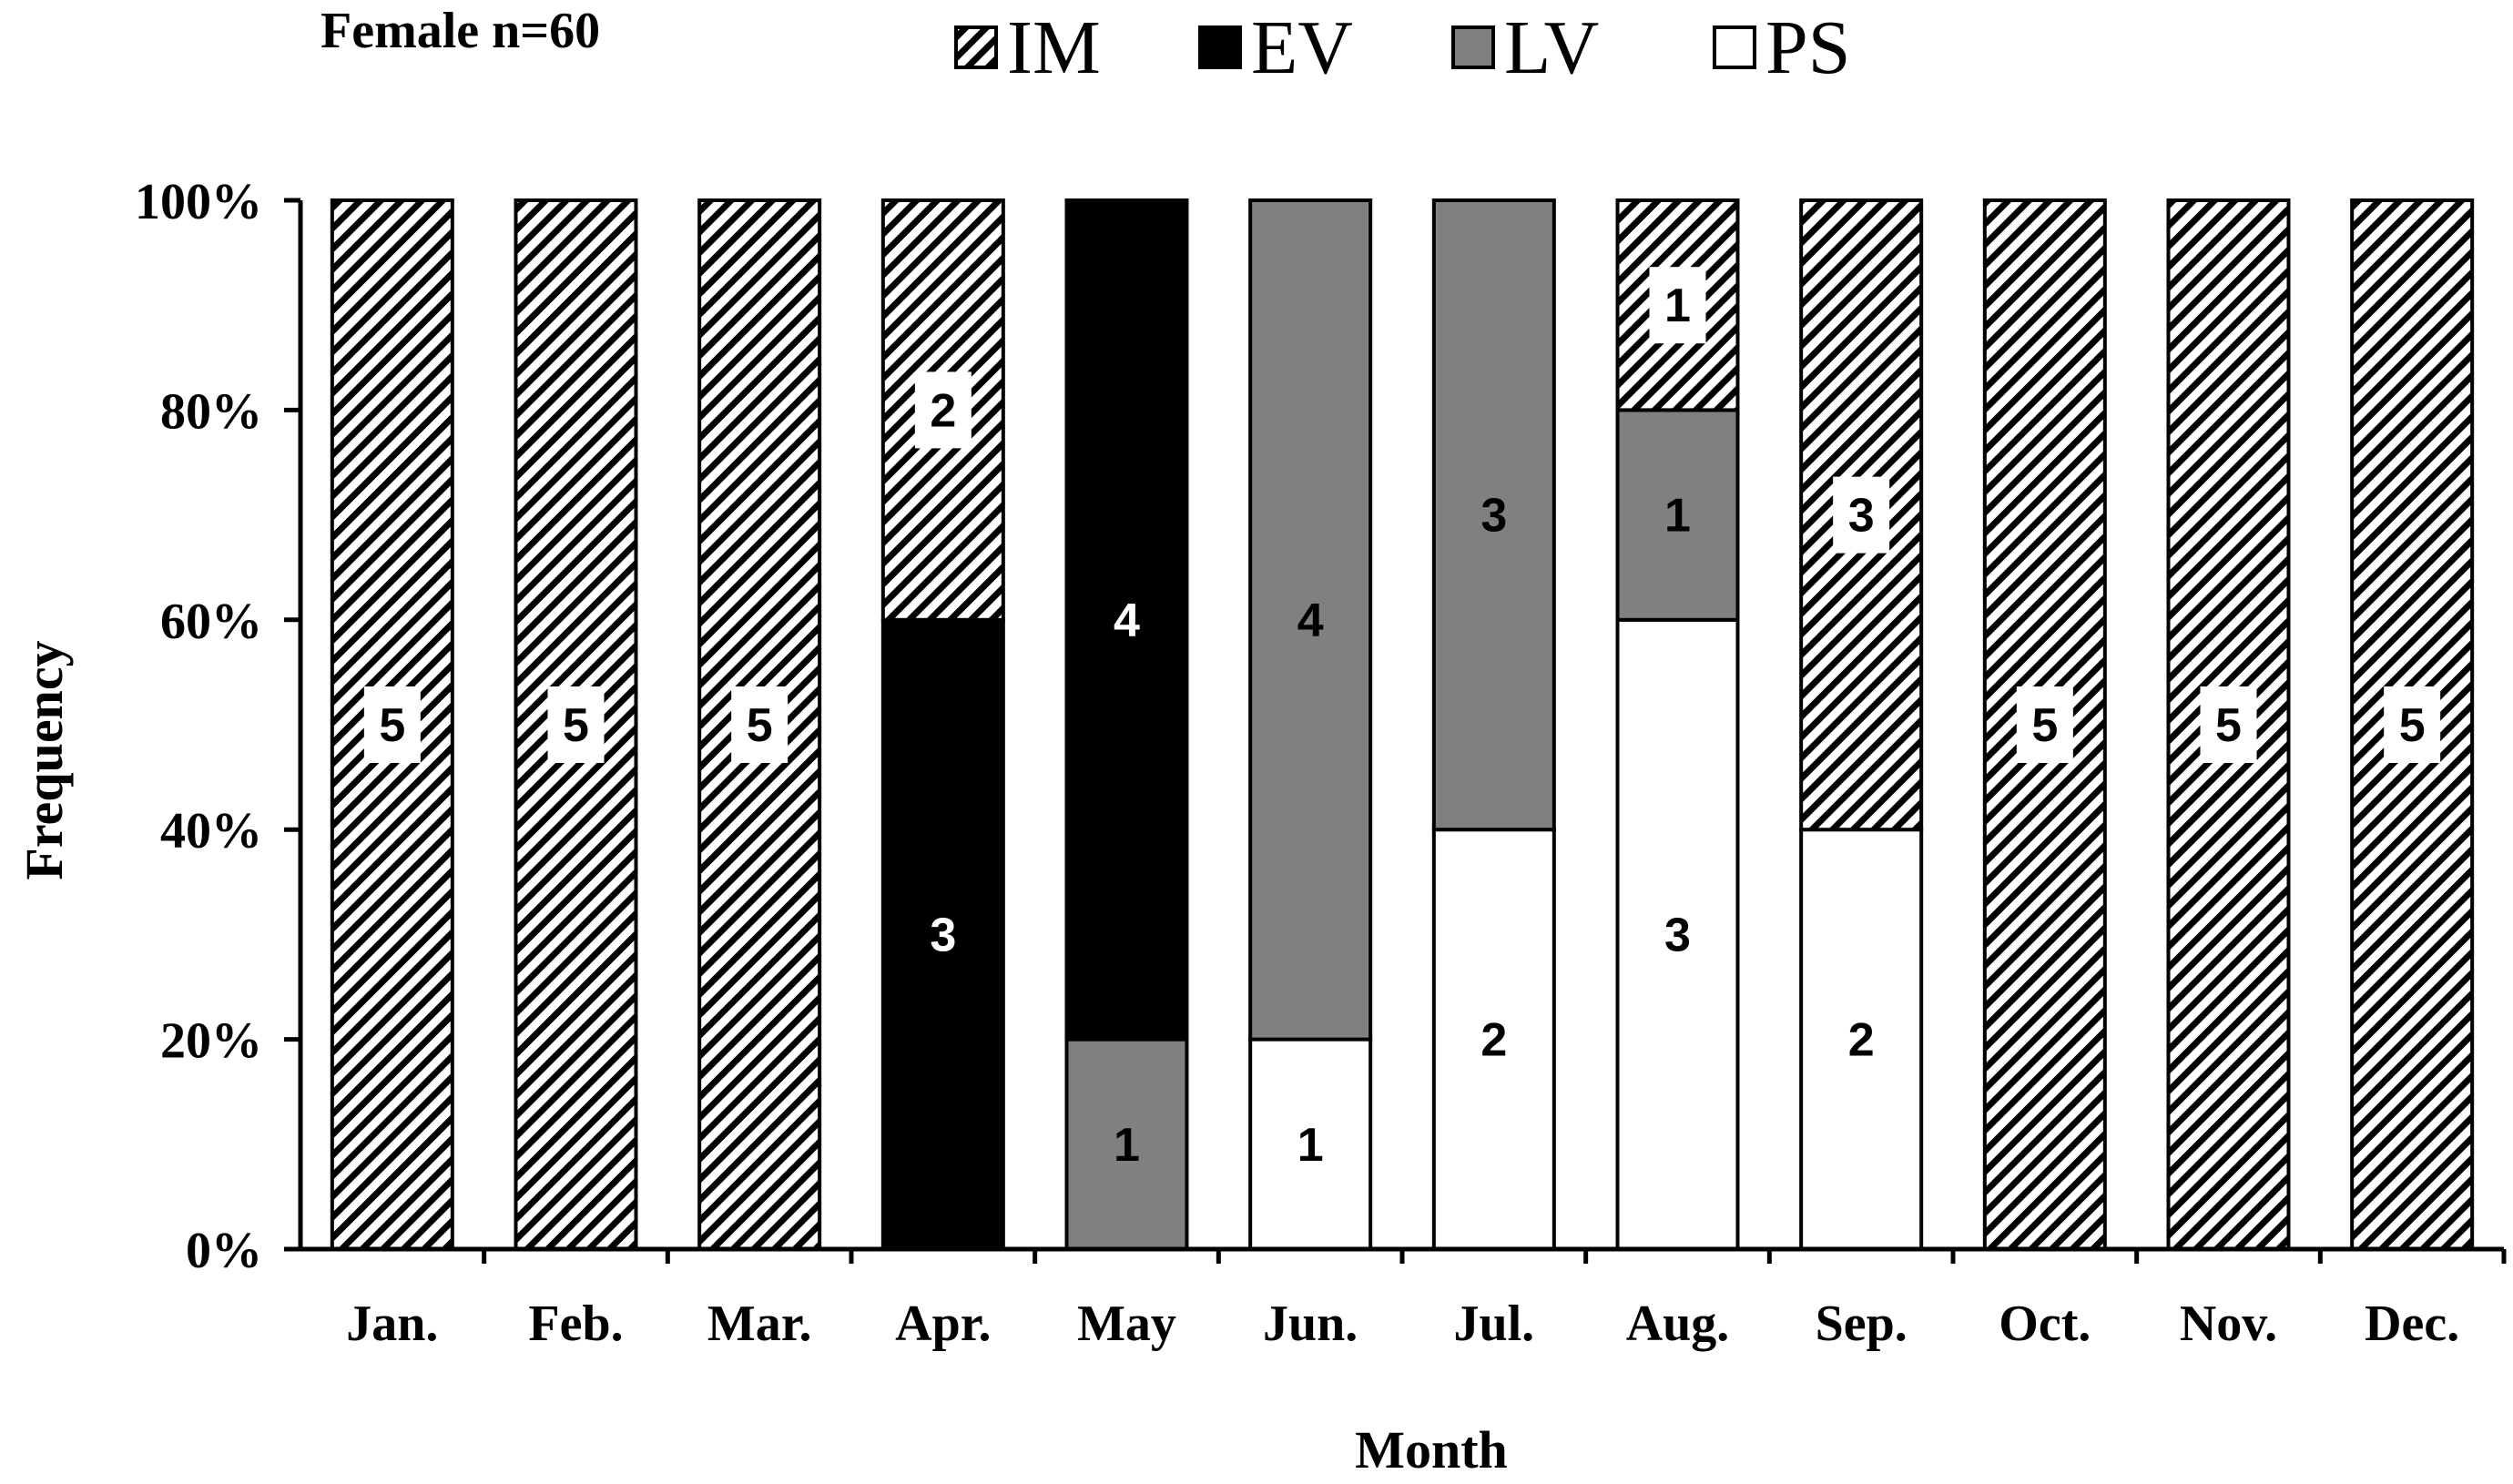 The height and width of the screenshot is (1484, 2513). Describe the element at coordinates (1678, 1324) in the screenshot. I see `x-tick-label: Aug.` at that location.